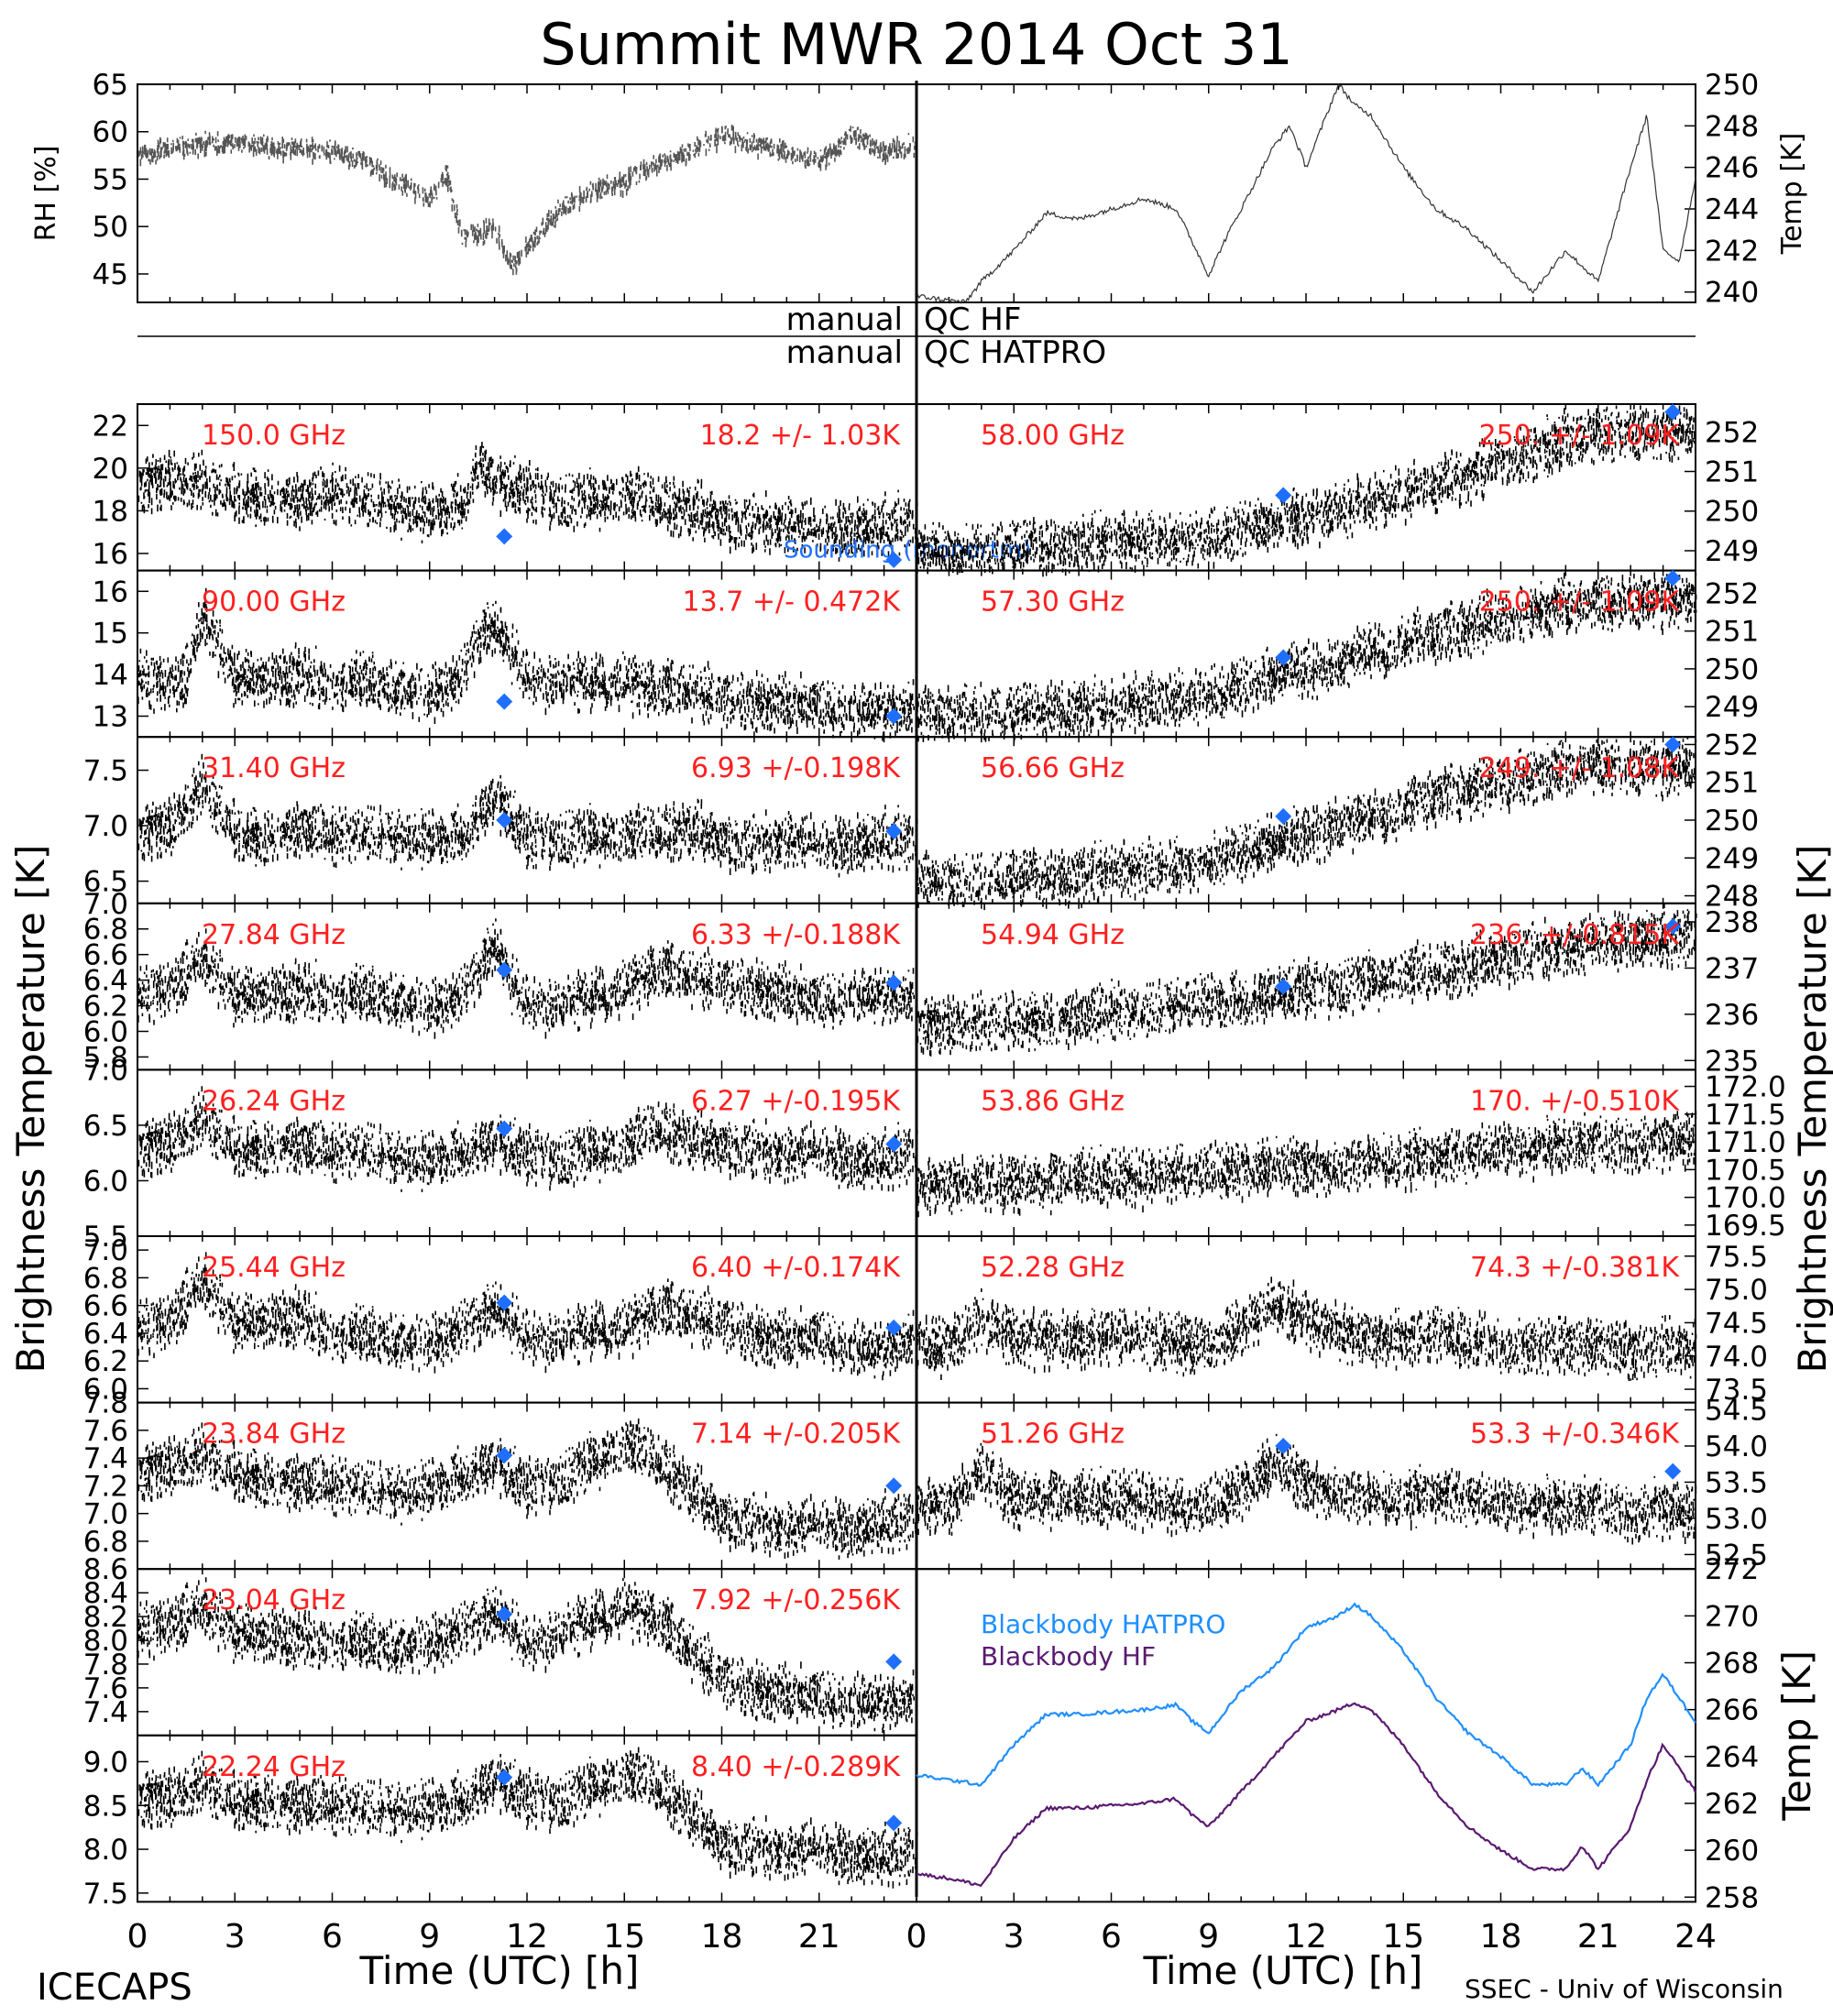 The width and height of the screenshot is (1833, 2016). Describe the element at coordinates (105, 1617) in the screenshot. I see `y-tick-label: 8.2` at that location.